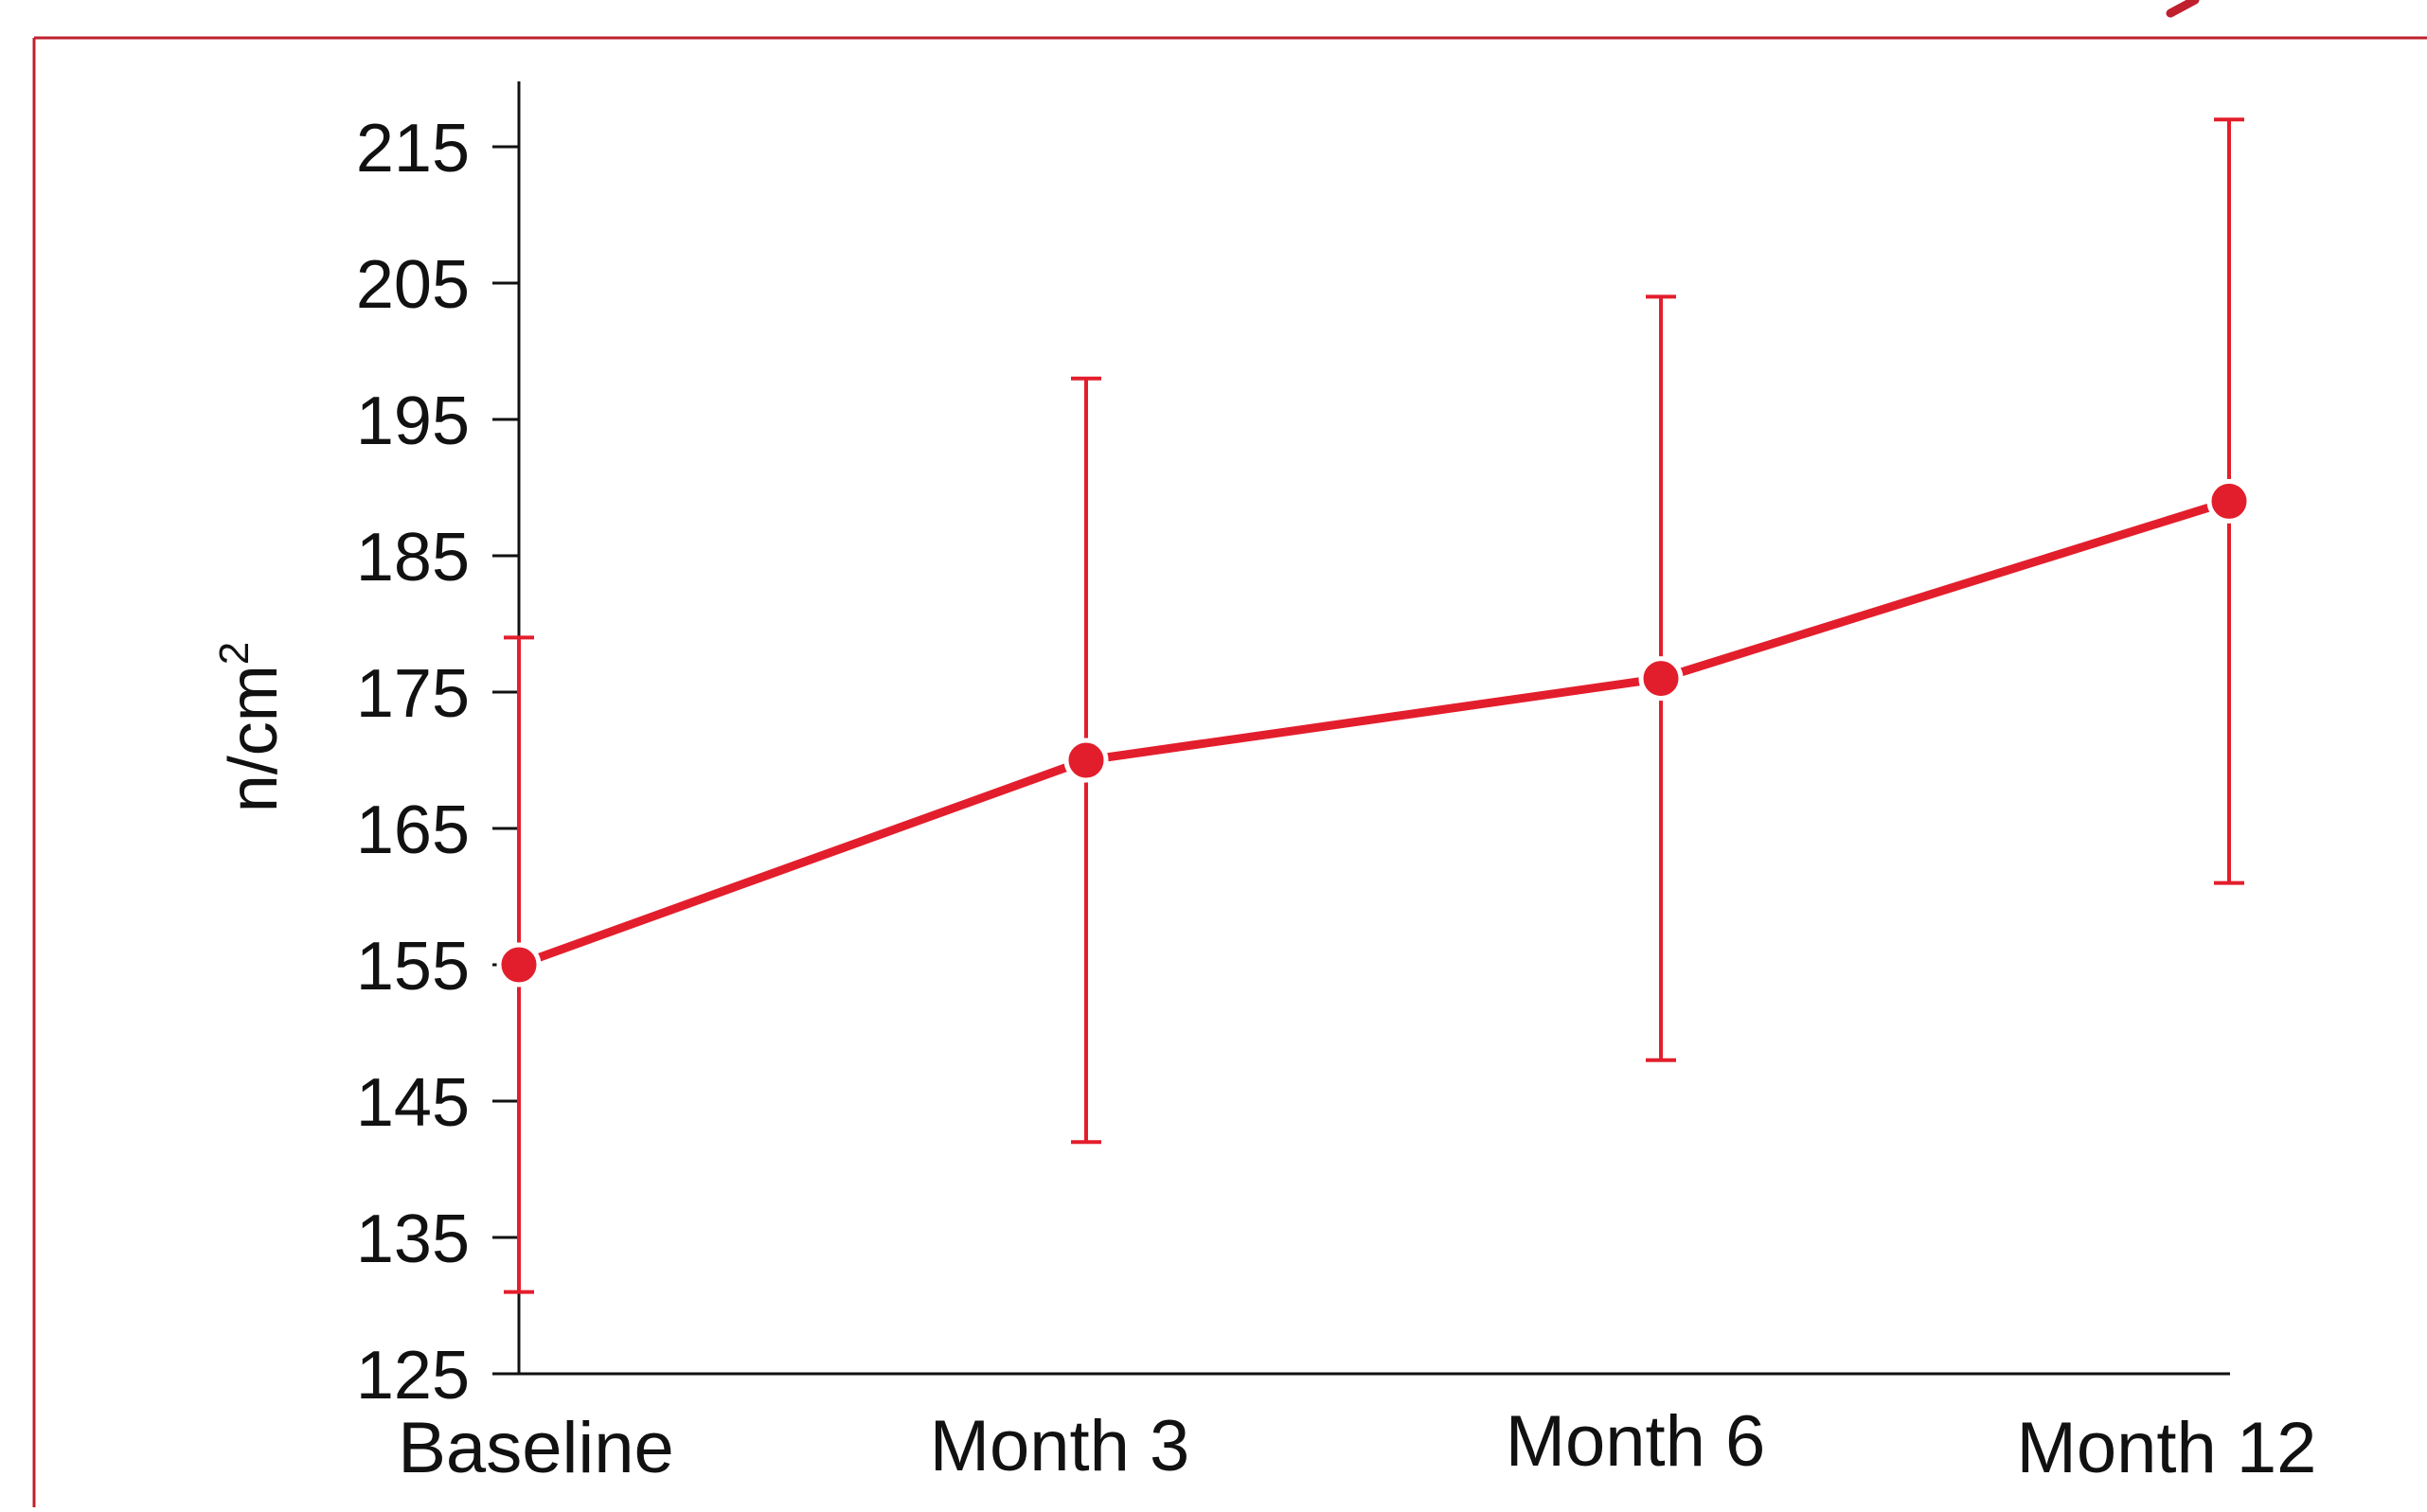  What do you see at coordinates (413, 558) in the screenshot?
I see `y-tick-label-185: 185` at bounding box center [413, 558].